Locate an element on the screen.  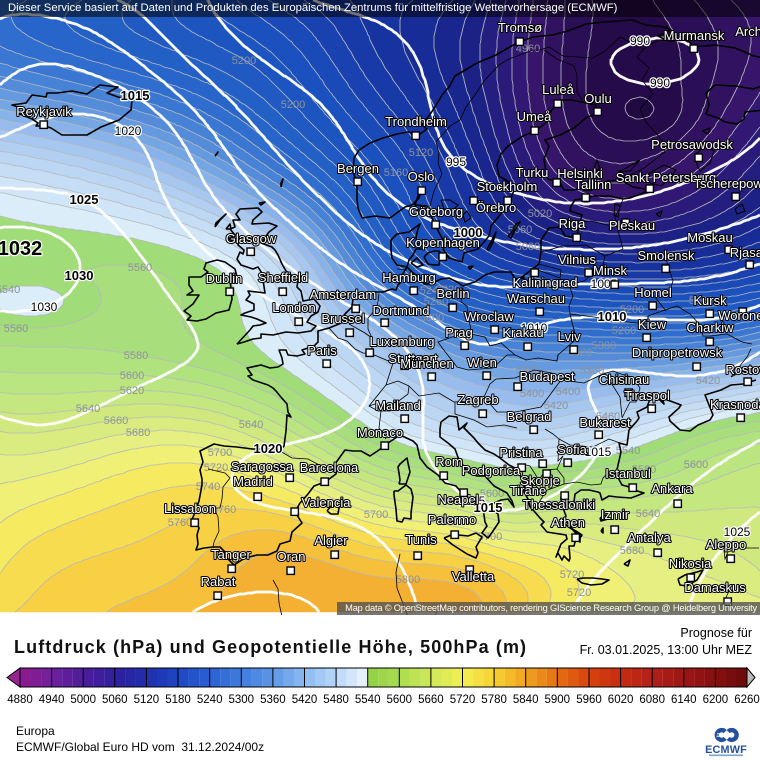
svg-text: Tanger is located at coordinates (231, 554).